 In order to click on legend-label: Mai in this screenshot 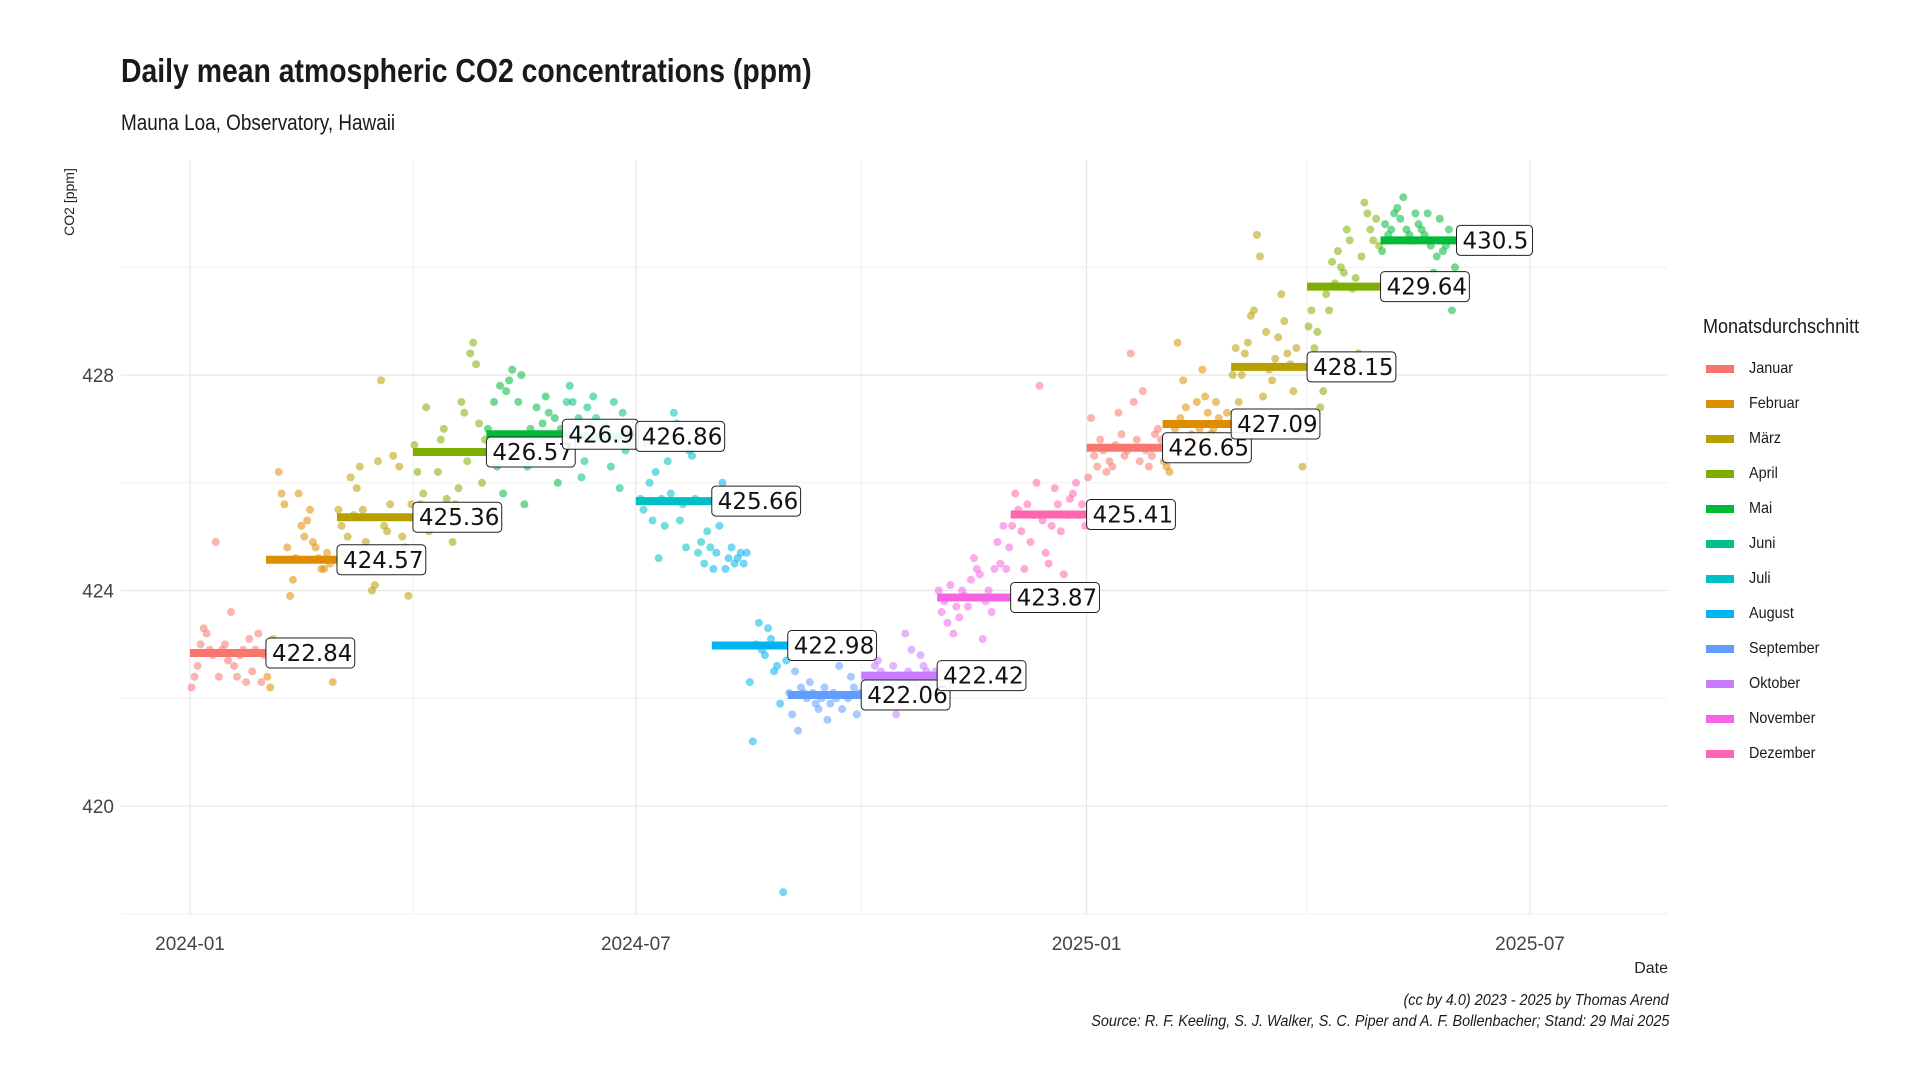, I will do `click(1761, 508)`.